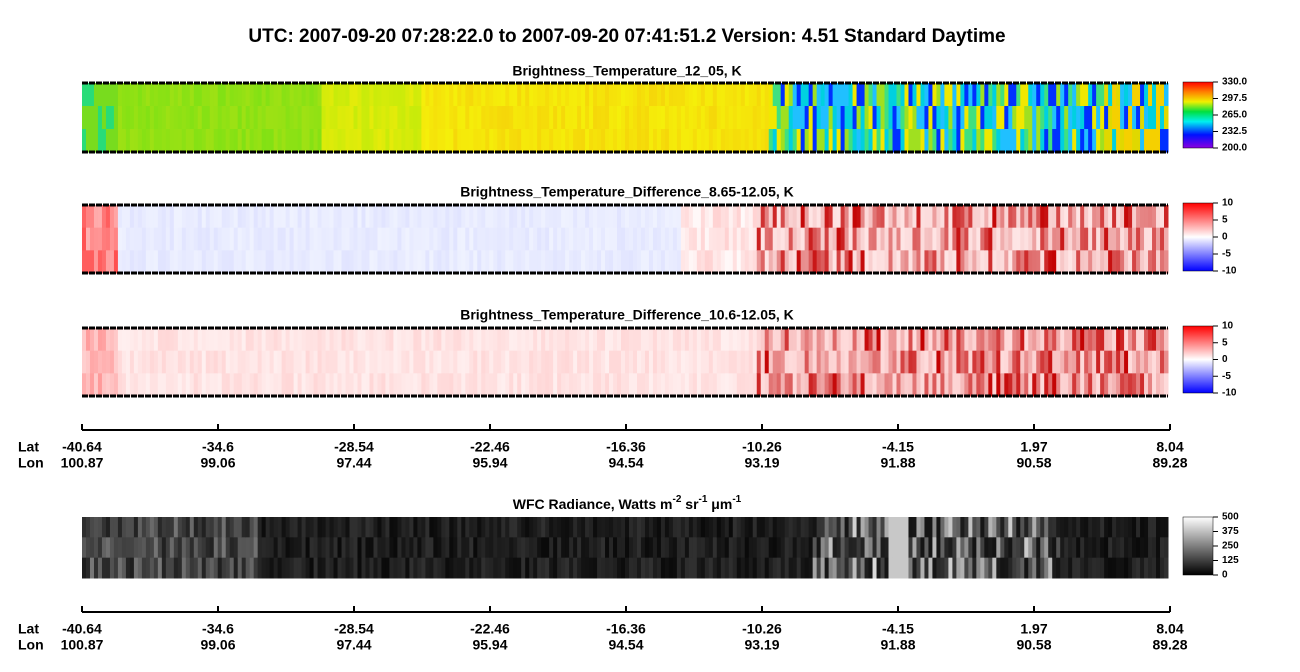 The image size is (1300, 672). What do you see at coordinates (489, 645) in the screenshot?
I see `lon-tick-label: 95.94` at bounding box center [489, 645].